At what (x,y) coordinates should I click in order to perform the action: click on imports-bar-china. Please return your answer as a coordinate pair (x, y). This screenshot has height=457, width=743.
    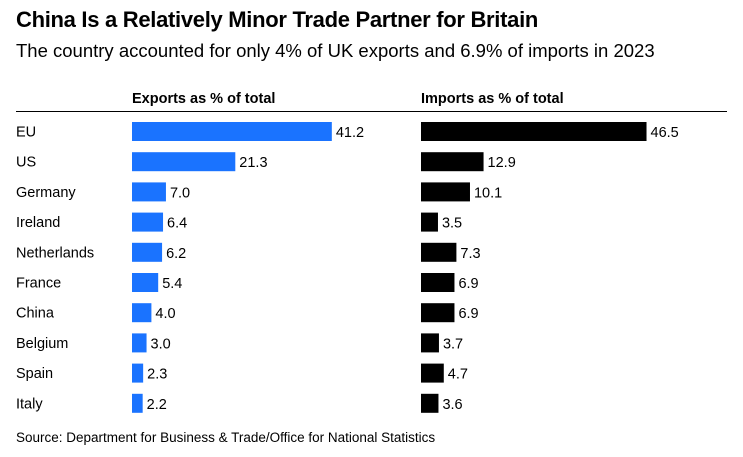
    Looking at the image, I should click on (438, 313).